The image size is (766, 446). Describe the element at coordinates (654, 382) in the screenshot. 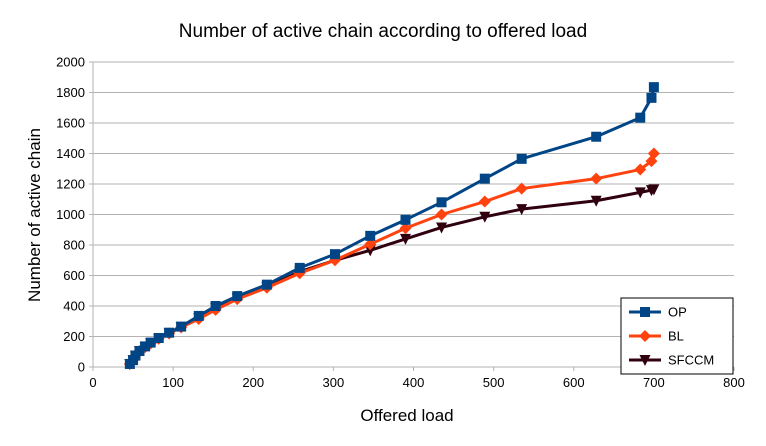

I see `x-tick-label: 700` at that location.